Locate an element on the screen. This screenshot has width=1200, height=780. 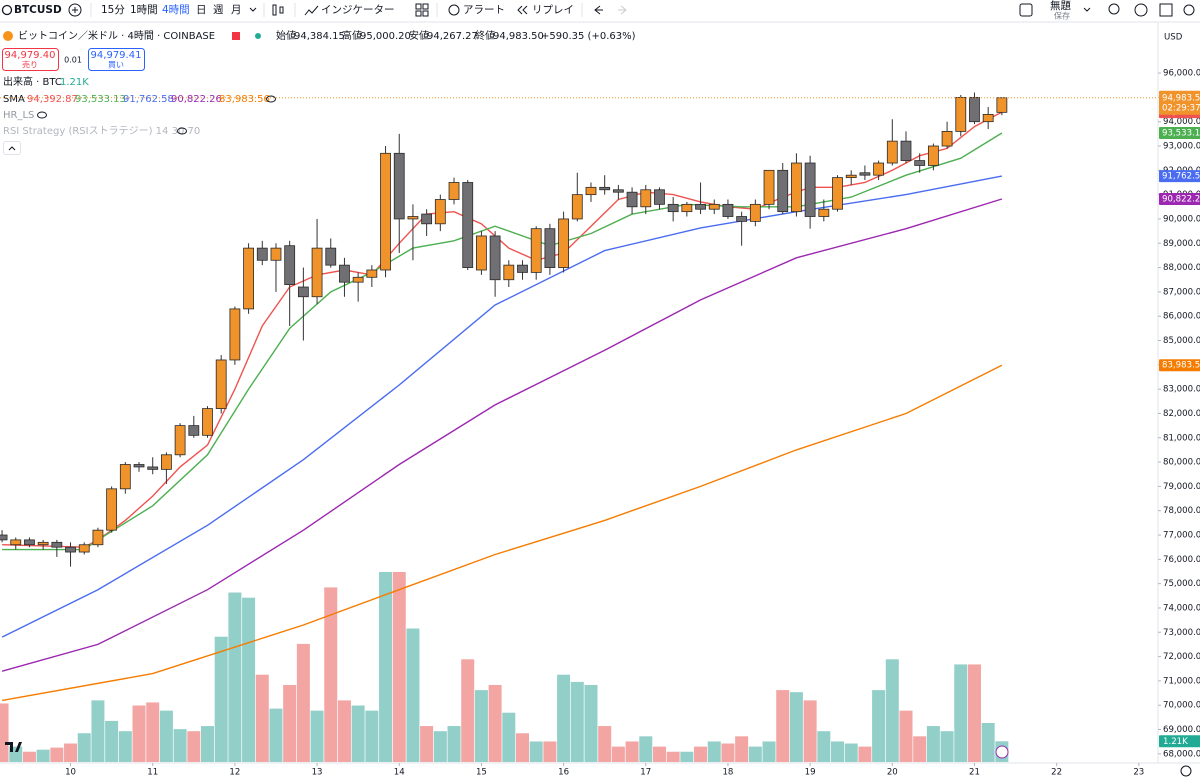
buy-button is located at coordinates (116, 59).